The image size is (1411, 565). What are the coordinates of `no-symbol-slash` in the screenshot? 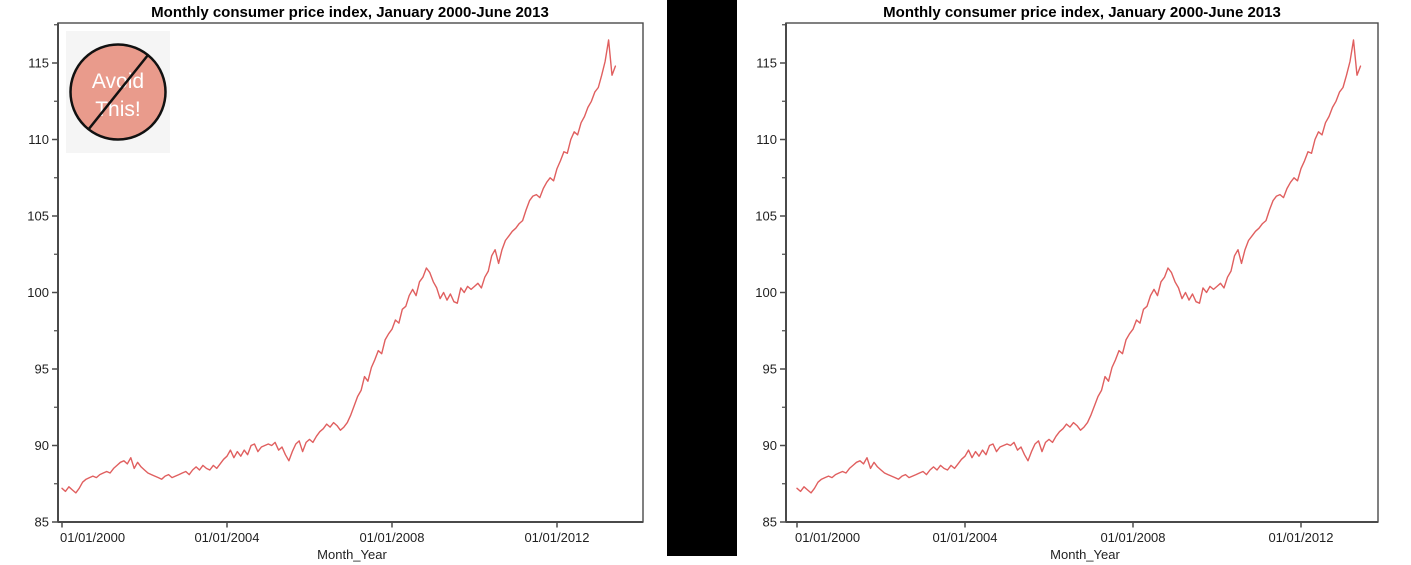 It's located at (118, 92).